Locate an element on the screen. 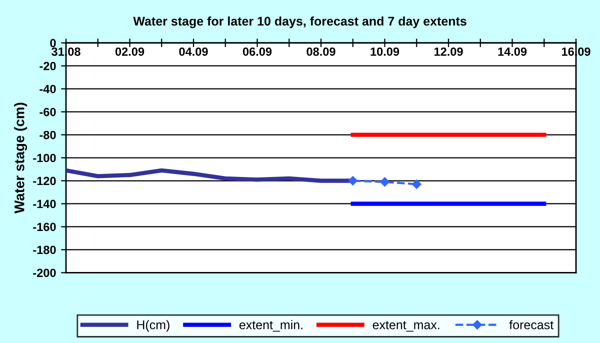 The width and height of the screenshot is (600, 343). y-tick-label: -40 is located at coordinates (48, 89).